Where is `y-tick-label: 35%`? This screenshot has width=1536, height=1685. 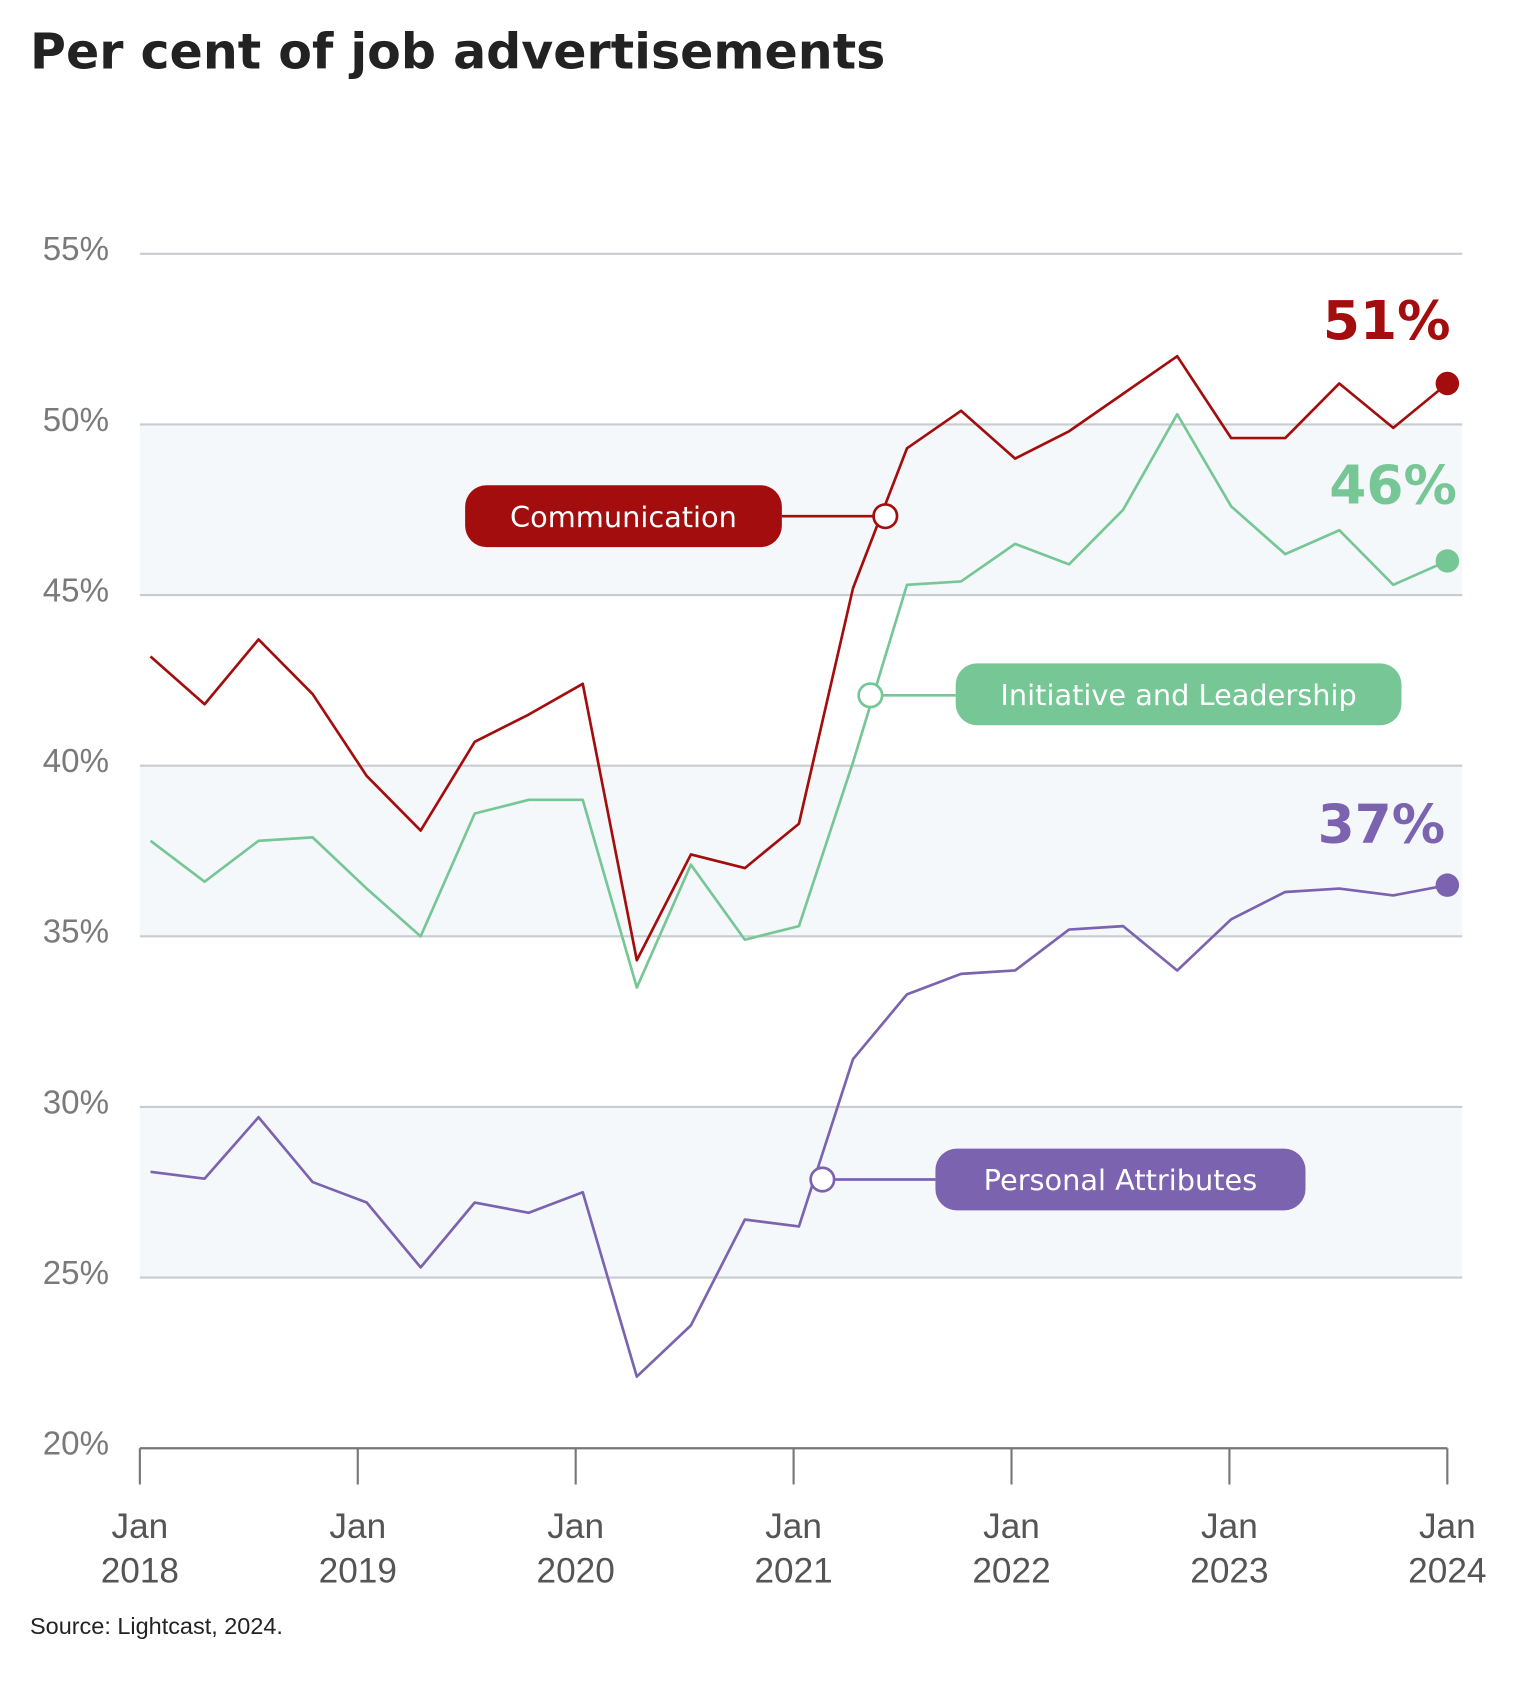 y-tick-label: 35% is located at coordinates (76, 932).